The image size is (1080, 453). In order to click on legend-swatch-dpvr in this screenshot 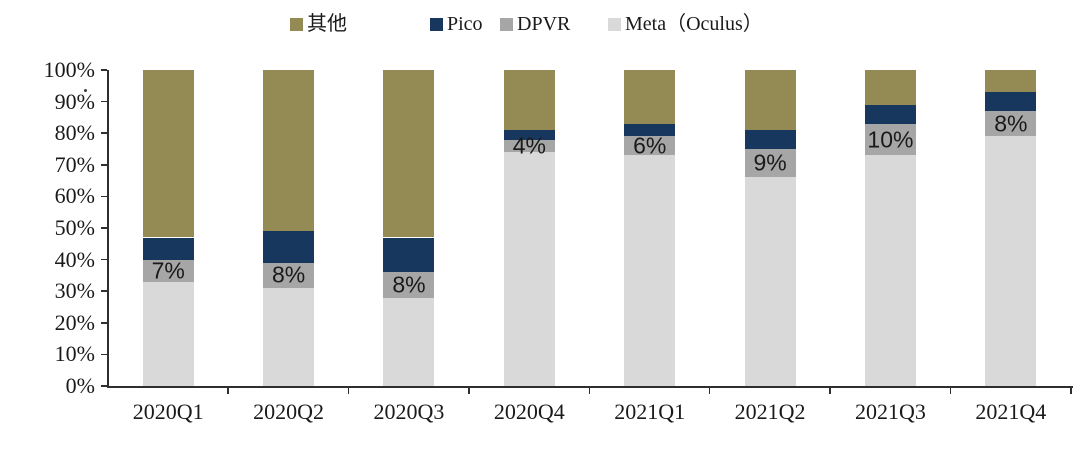, I will do `click(506, 24)`.